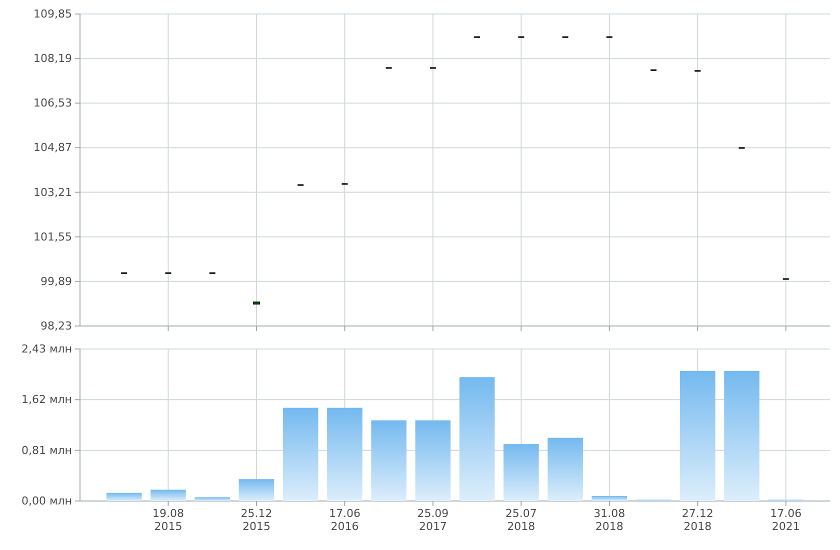 This screenshot has width=840, height=550. I want to click on y-tick-label: 101,55, so click(53, 237).